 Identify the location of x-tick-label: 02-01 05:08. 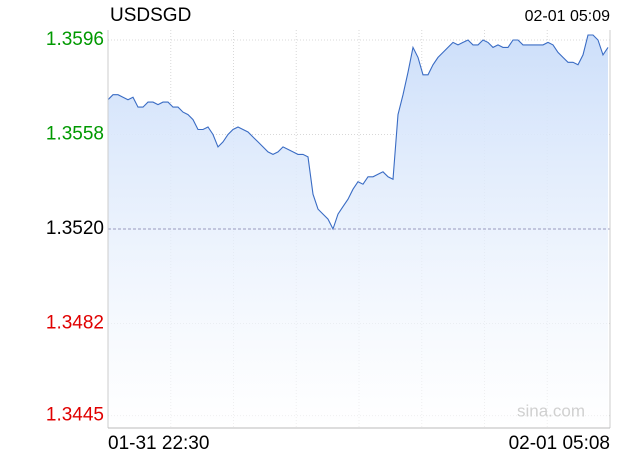
(559, 443).